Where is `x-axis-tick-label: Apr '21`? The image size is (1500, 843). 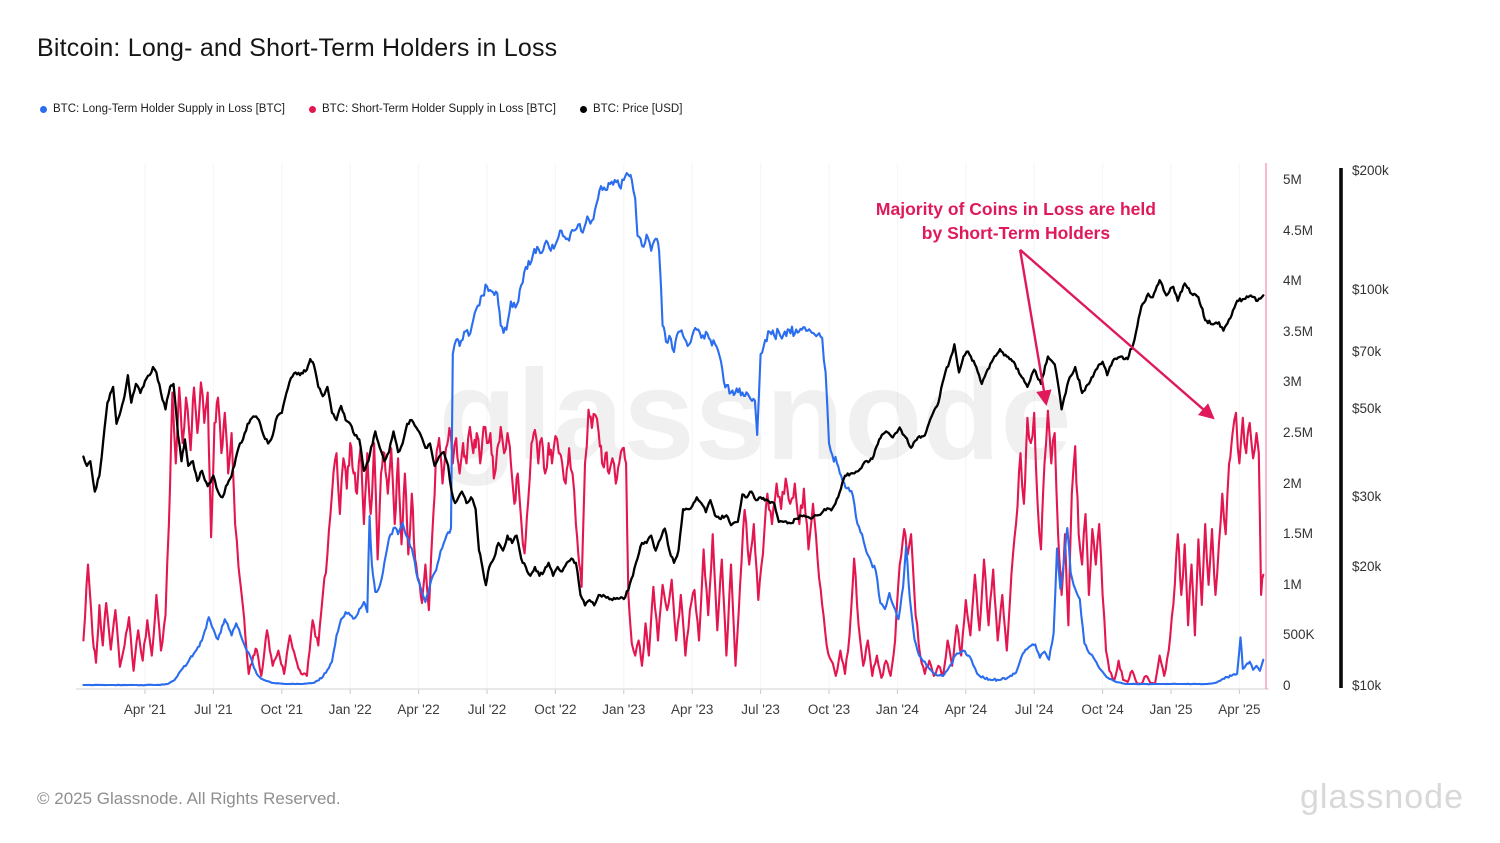
x-axis-tick-label: Apr '21 is located at coordinates (145, 709).